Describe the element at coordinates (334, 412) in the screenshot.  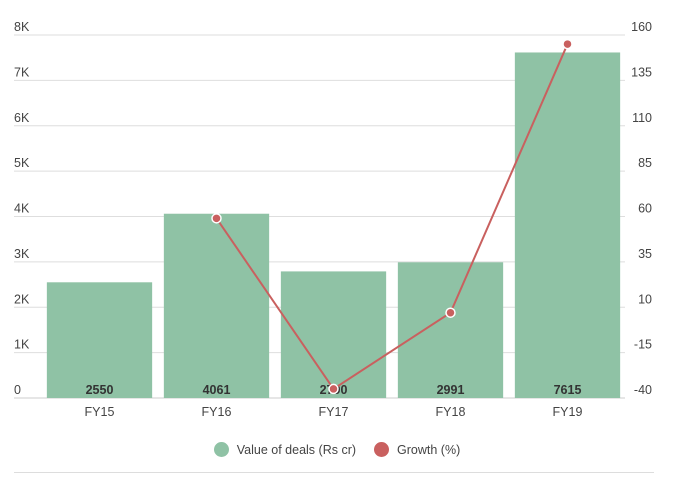
I see `x-tick-label: FY17` at that location.